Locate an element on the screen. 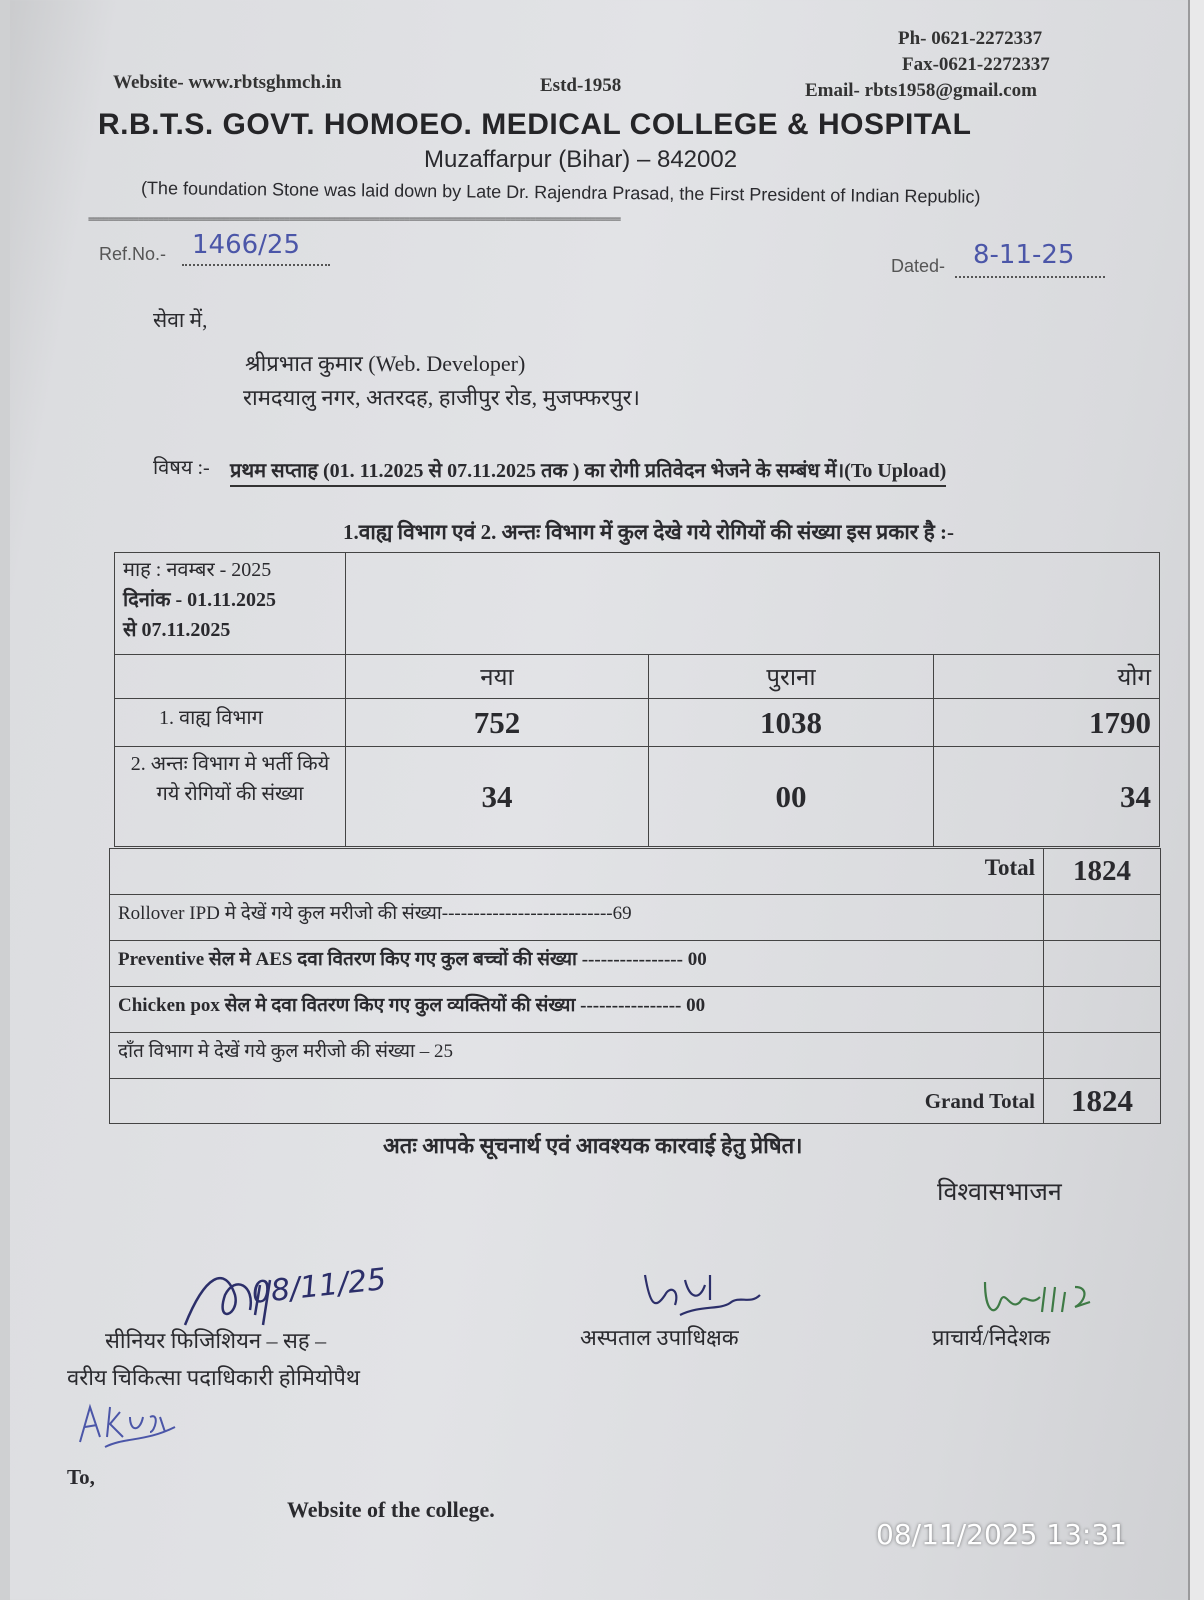  col-header-old: पुराना is located at coordinates (791, 676).